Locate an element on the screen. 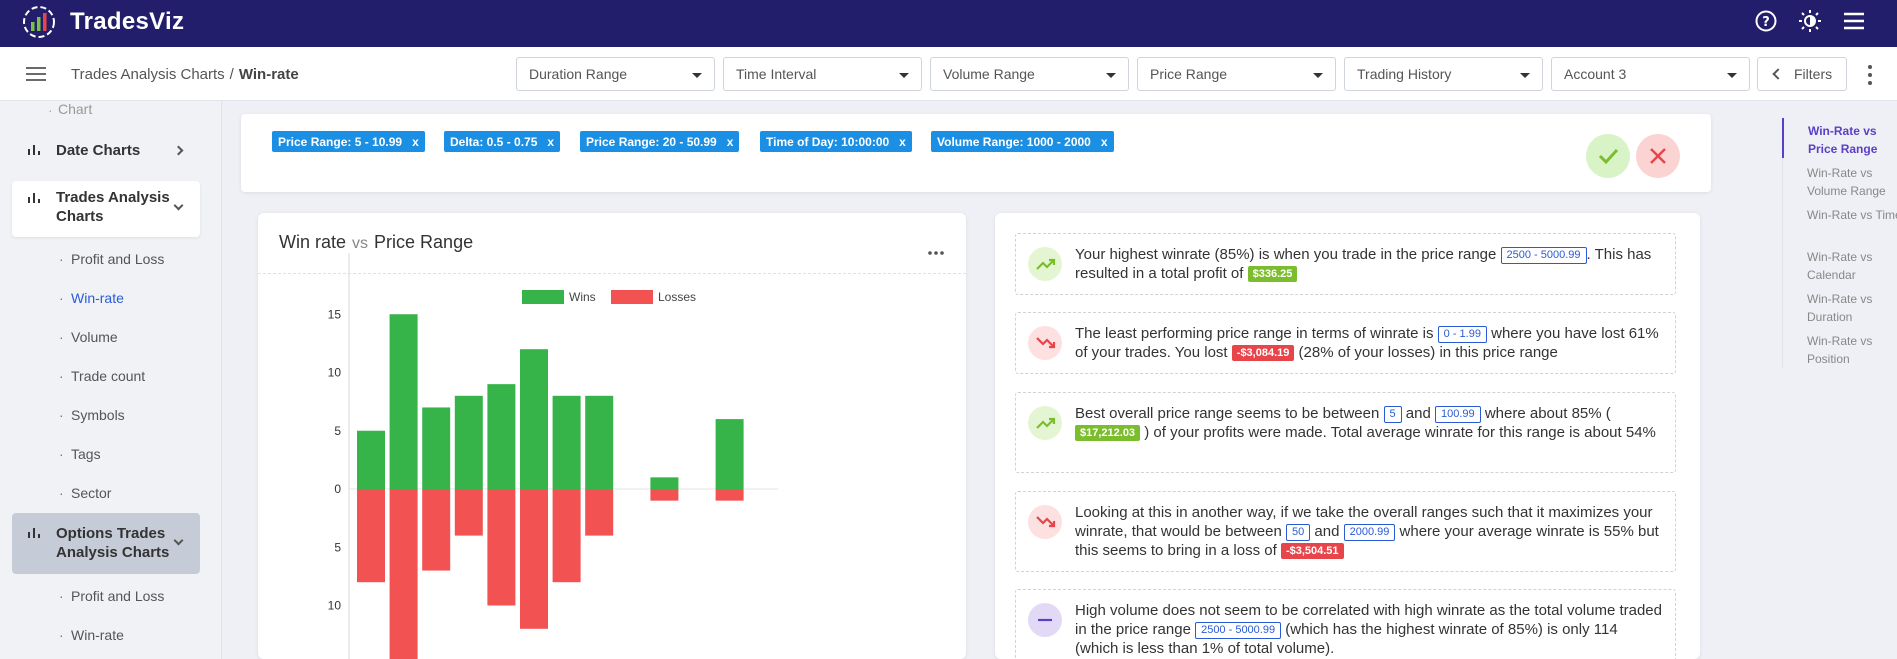 Image resolution: width=1897 pixels, height=659 pixels. loss-tag: -$3,504.51 is located at coordinates (1312, 551).